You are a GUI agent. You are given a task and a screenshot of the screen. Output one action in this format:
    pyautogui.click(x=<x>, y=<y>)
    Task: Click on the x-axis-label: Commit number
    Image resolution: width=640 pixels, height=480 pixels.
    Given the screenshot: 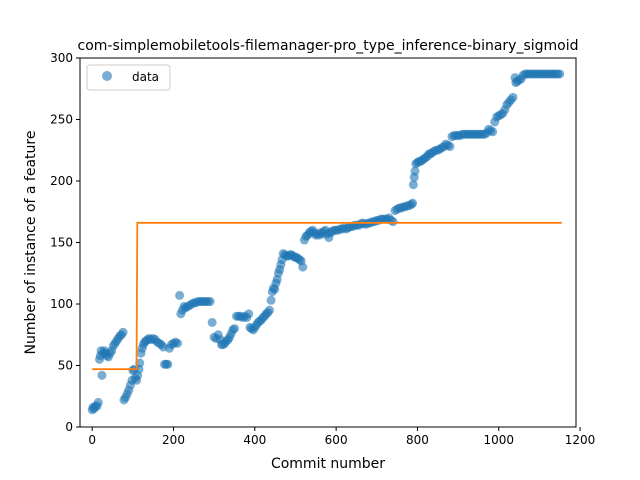 What is the action you would take?
    pyautogui.click(x=328, y=464)
    